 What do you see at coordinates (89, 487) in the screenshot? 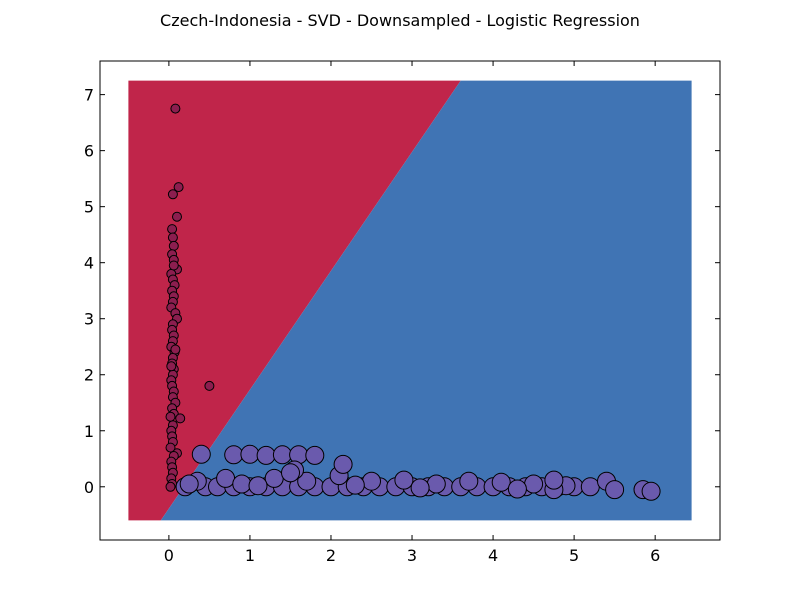
I see `y-tick-label: 0` at bounding box center [89, 487].